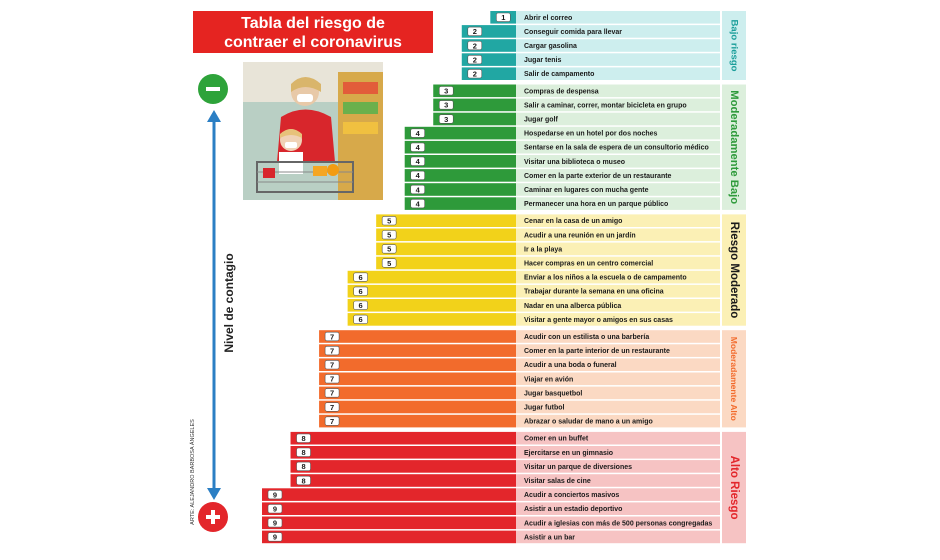  I want to click on activity-label: Acudir con un estilista o una barbería, so click(586, 337).